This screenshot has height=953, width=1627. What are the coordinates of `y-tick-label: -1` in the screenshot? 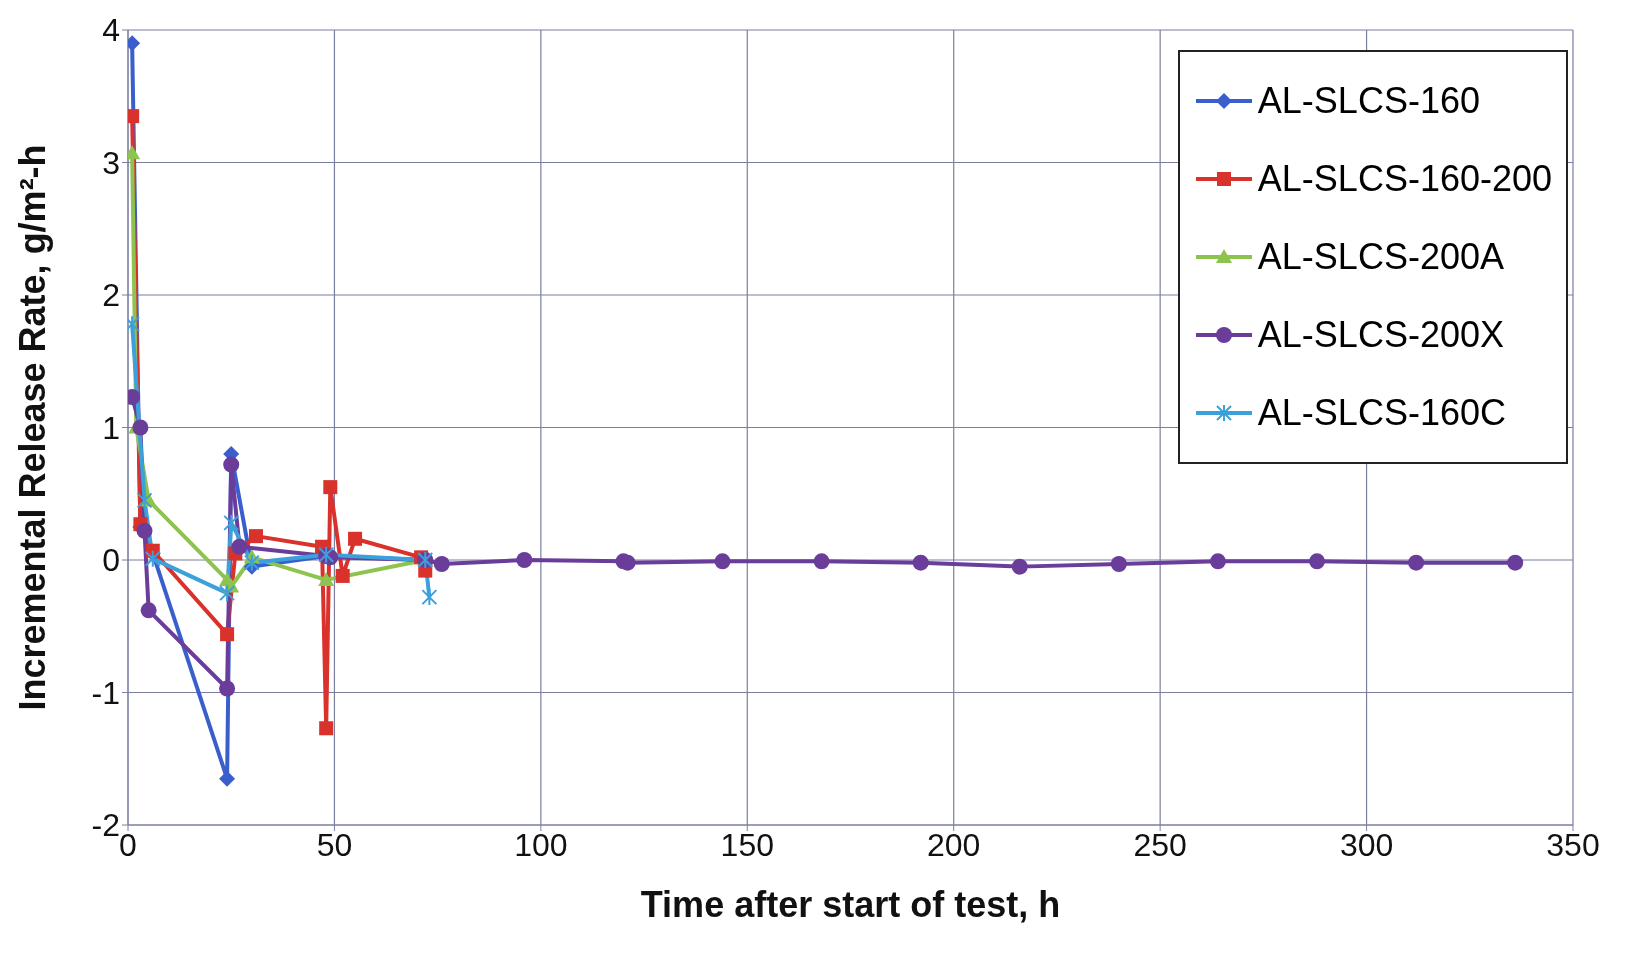 It's located at (105, 692).